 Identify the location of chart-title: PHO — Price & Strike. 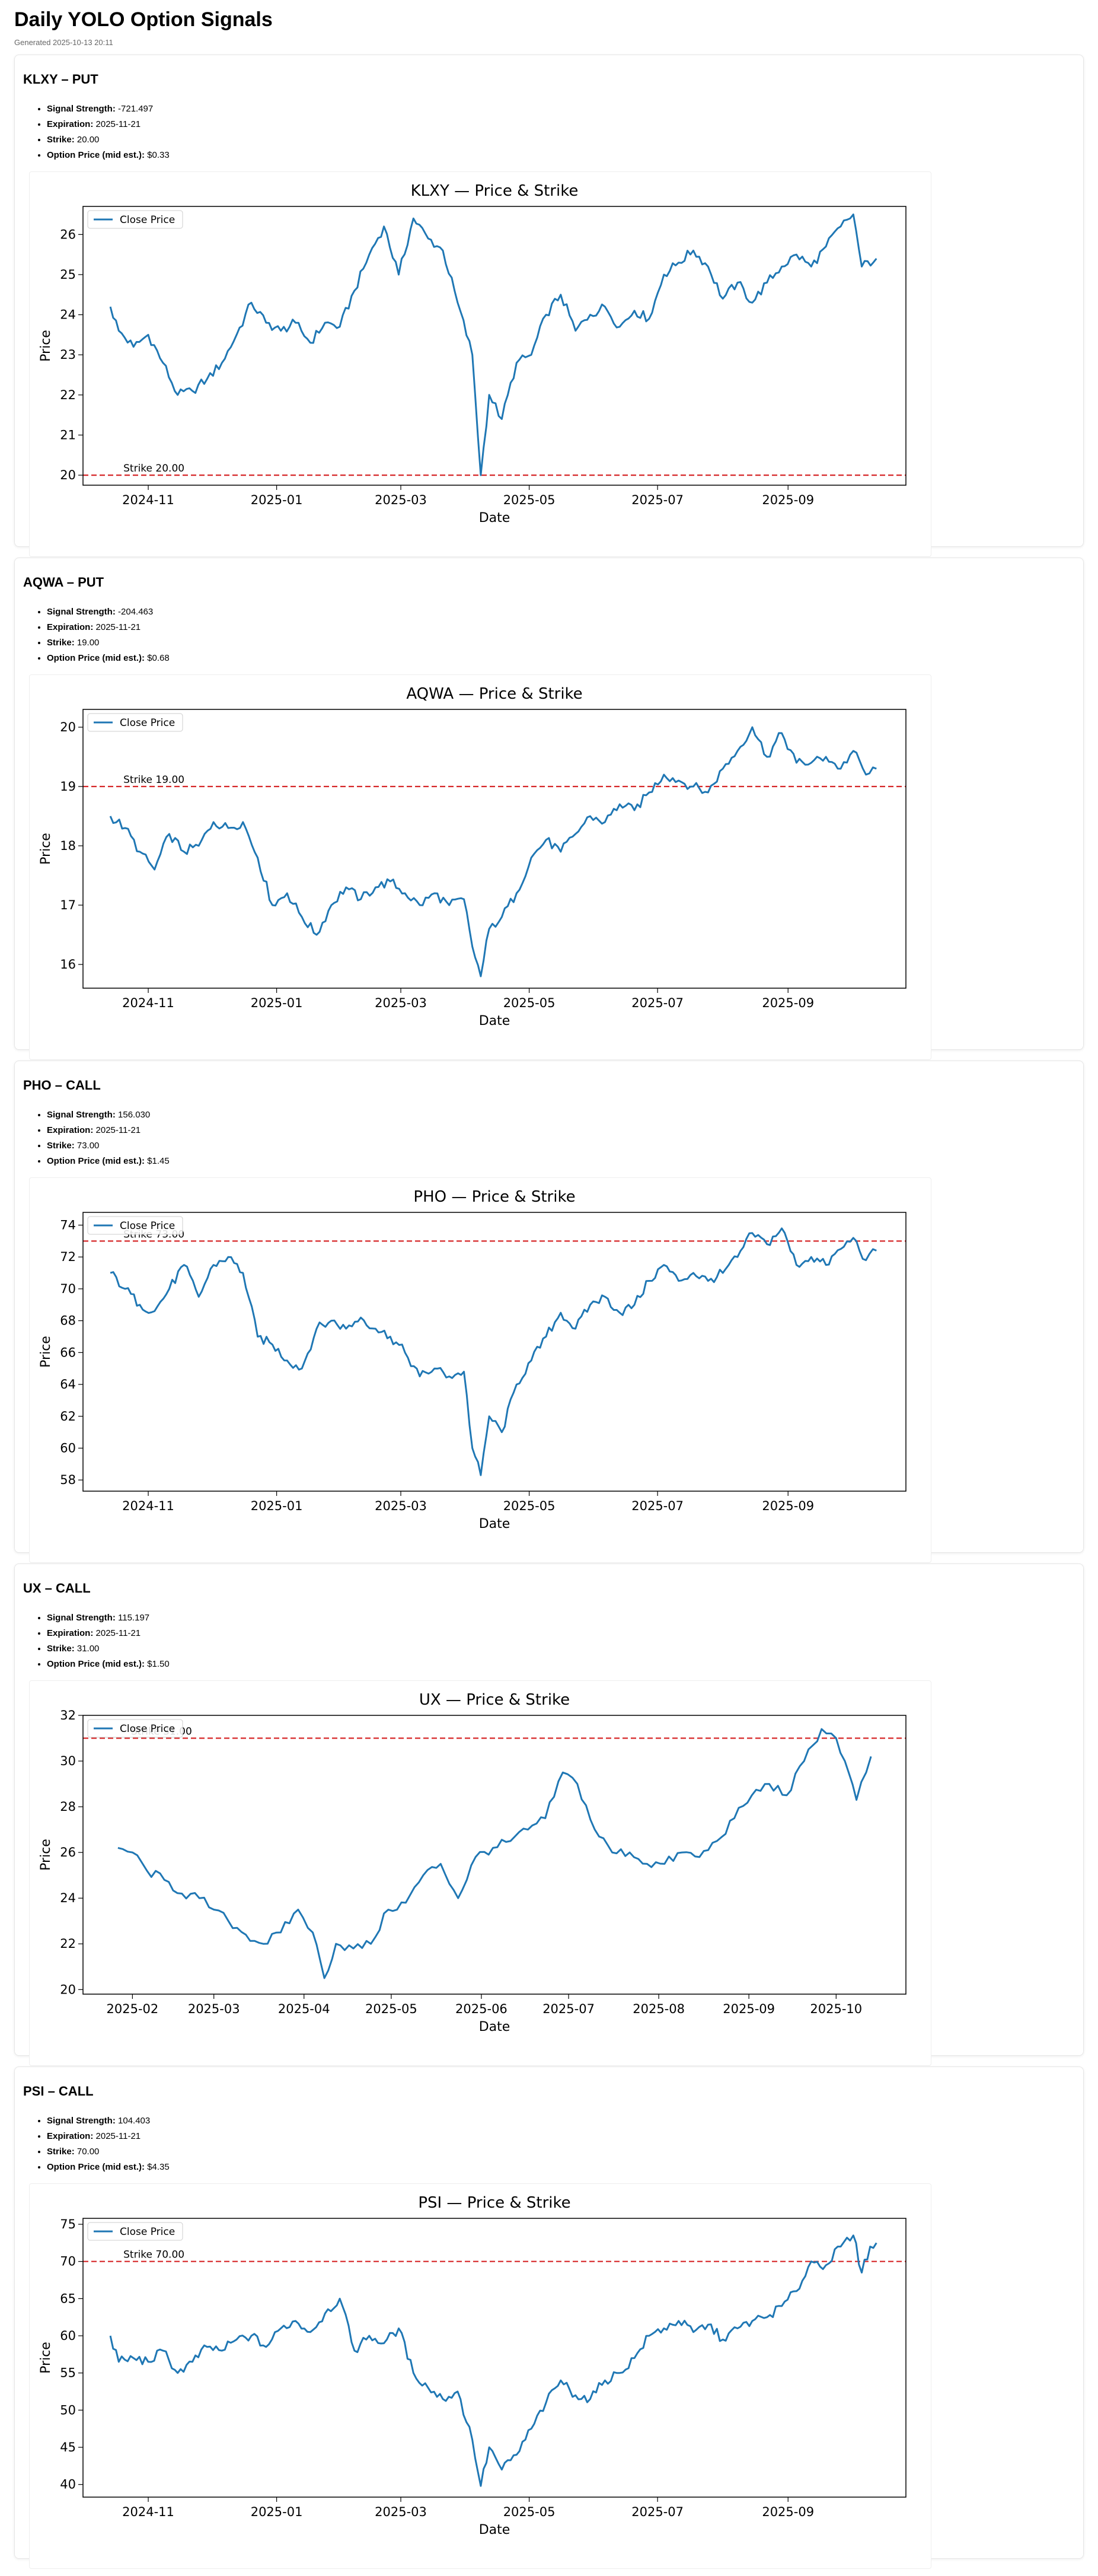
(494, 1197).